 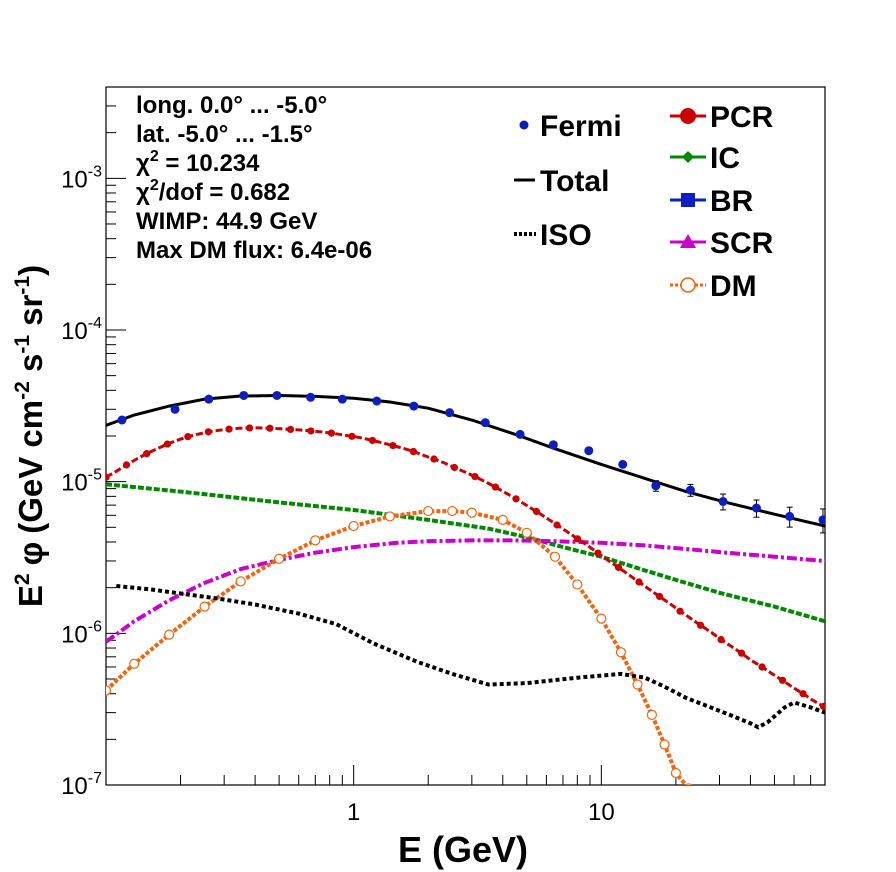 I want to click on legend-label-iso: ISO, so click(x=566, y=235).